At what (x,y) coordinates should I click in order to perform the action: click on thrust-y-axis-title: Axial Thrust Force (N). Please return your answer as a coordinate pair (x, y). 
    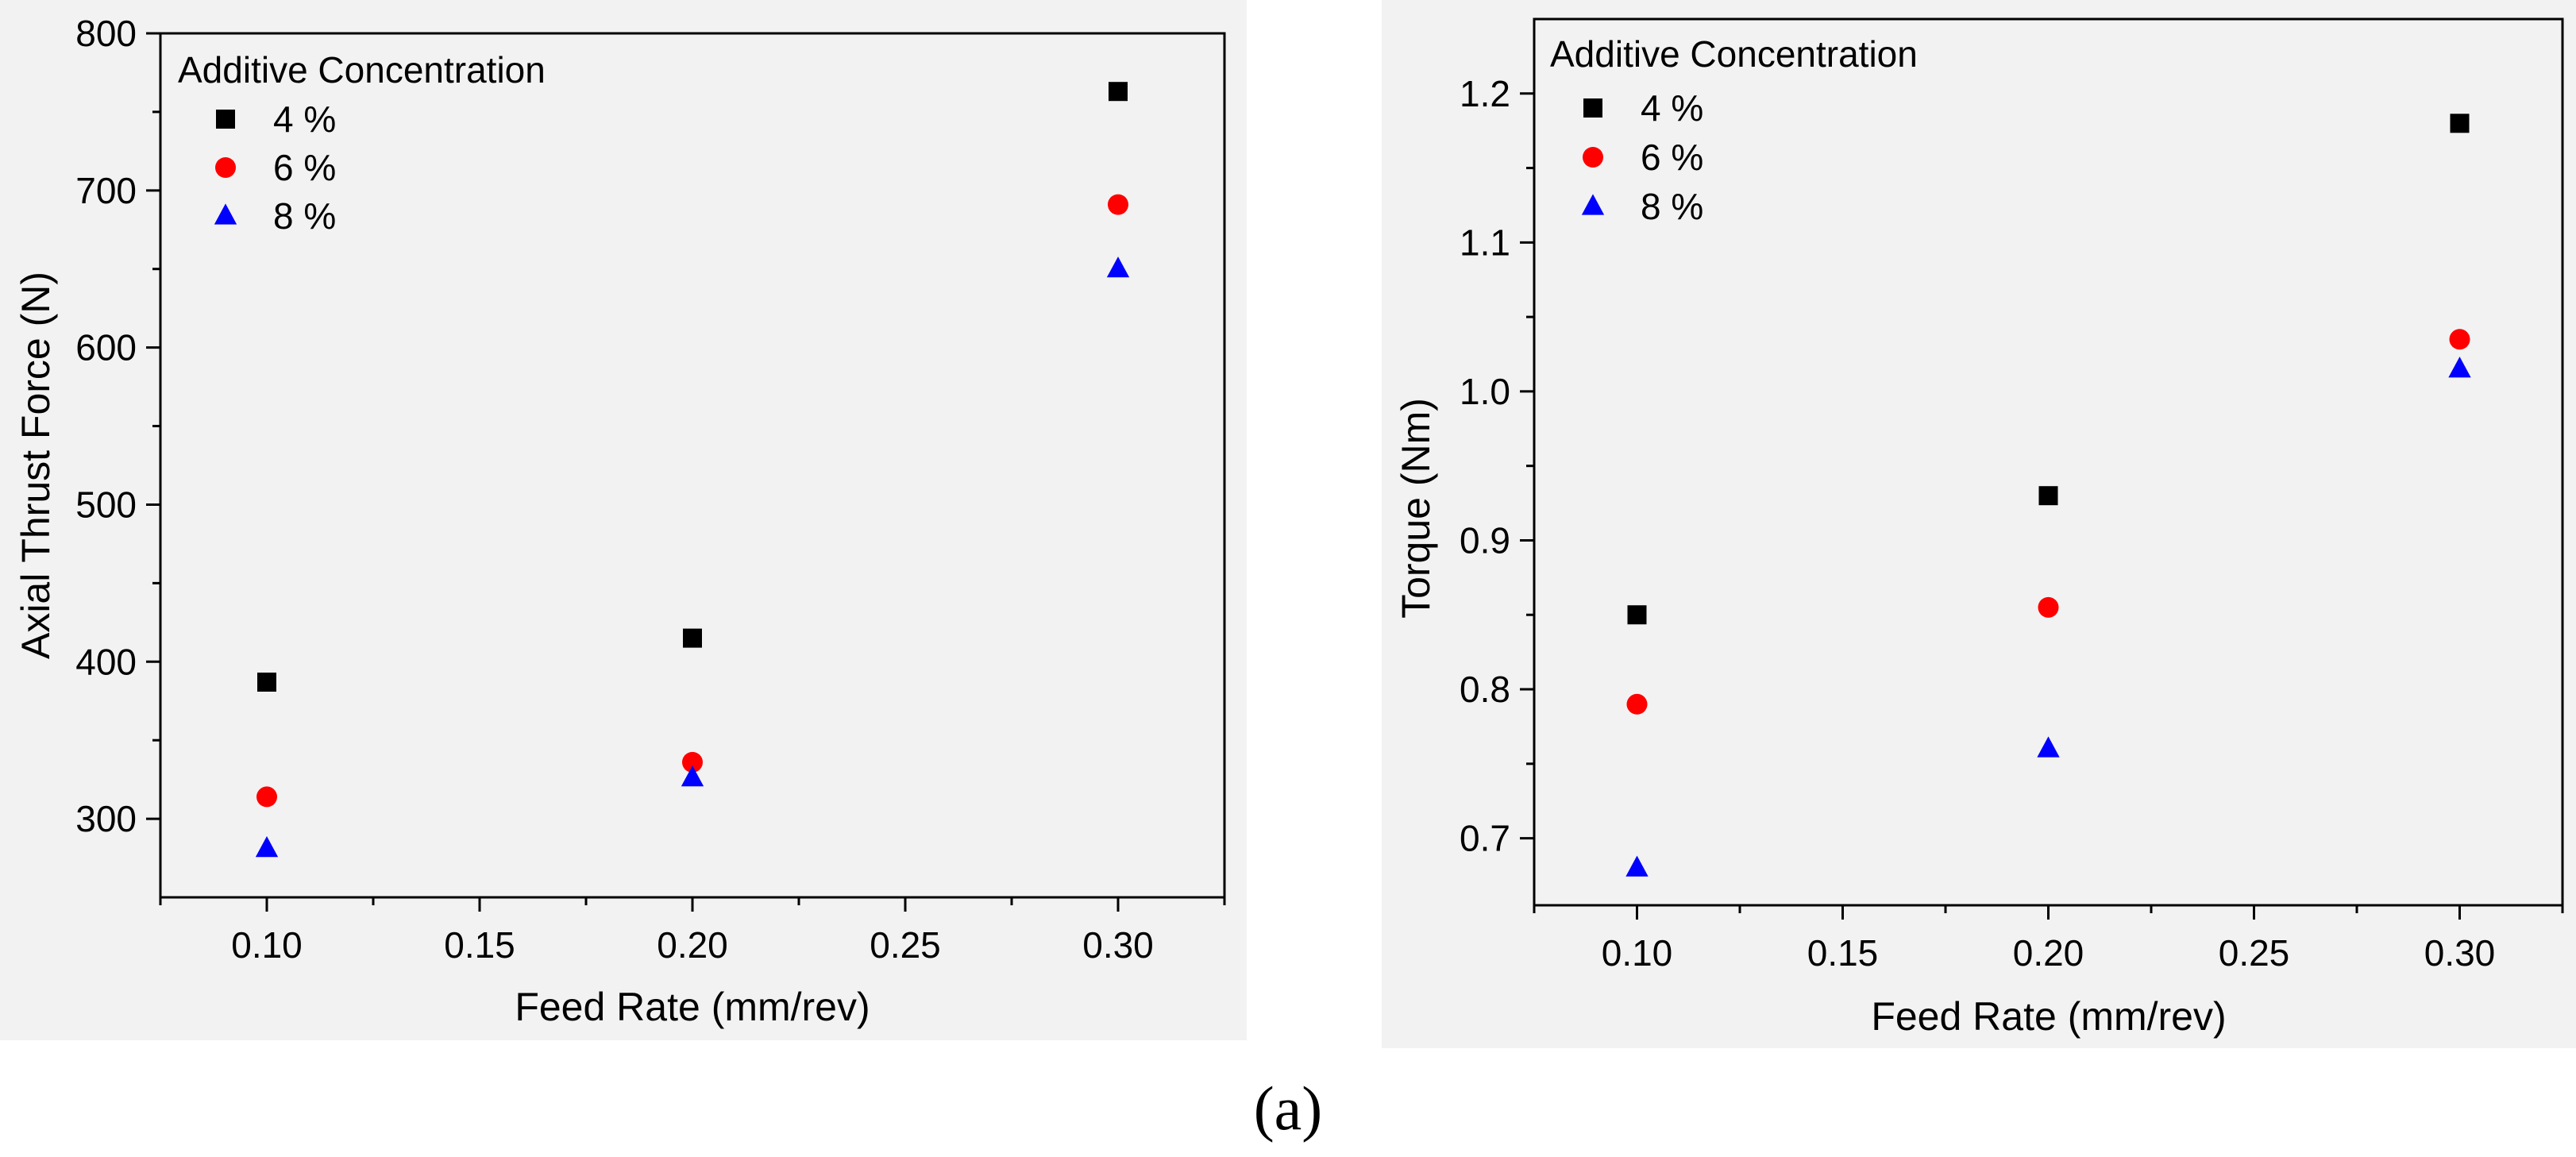
    Looking at the image, I should click on (35, 465).